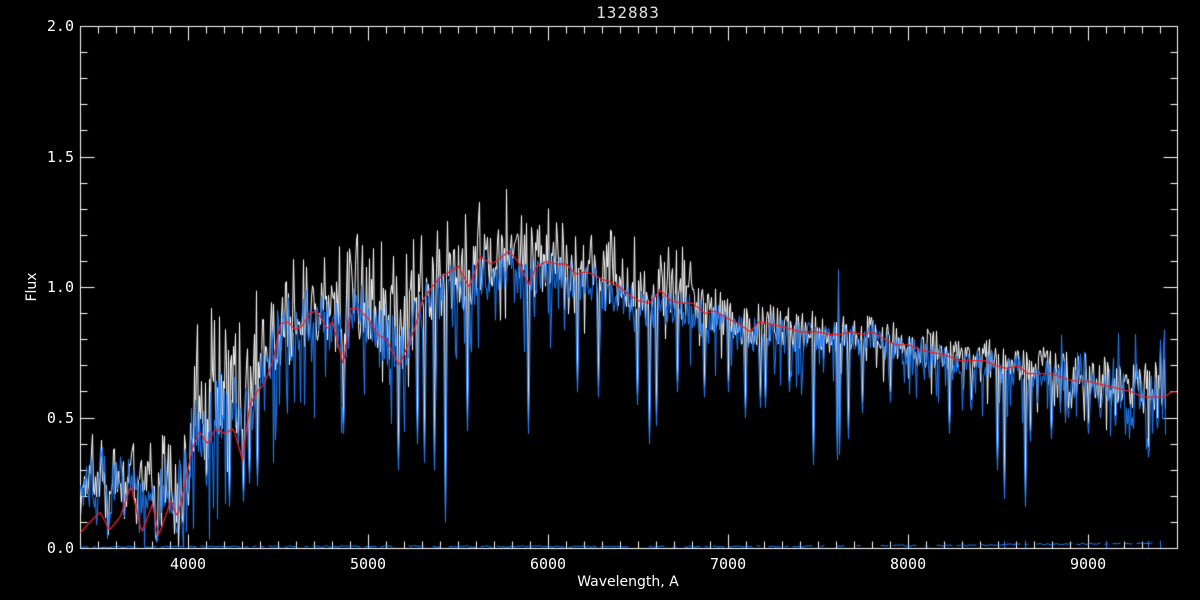 This screenshot has width=1200, height=600. What do you see at coordinates (60, 548) in the screenshot?
I see `y-tick-label: 0.0` at bounding box center [60, 548].